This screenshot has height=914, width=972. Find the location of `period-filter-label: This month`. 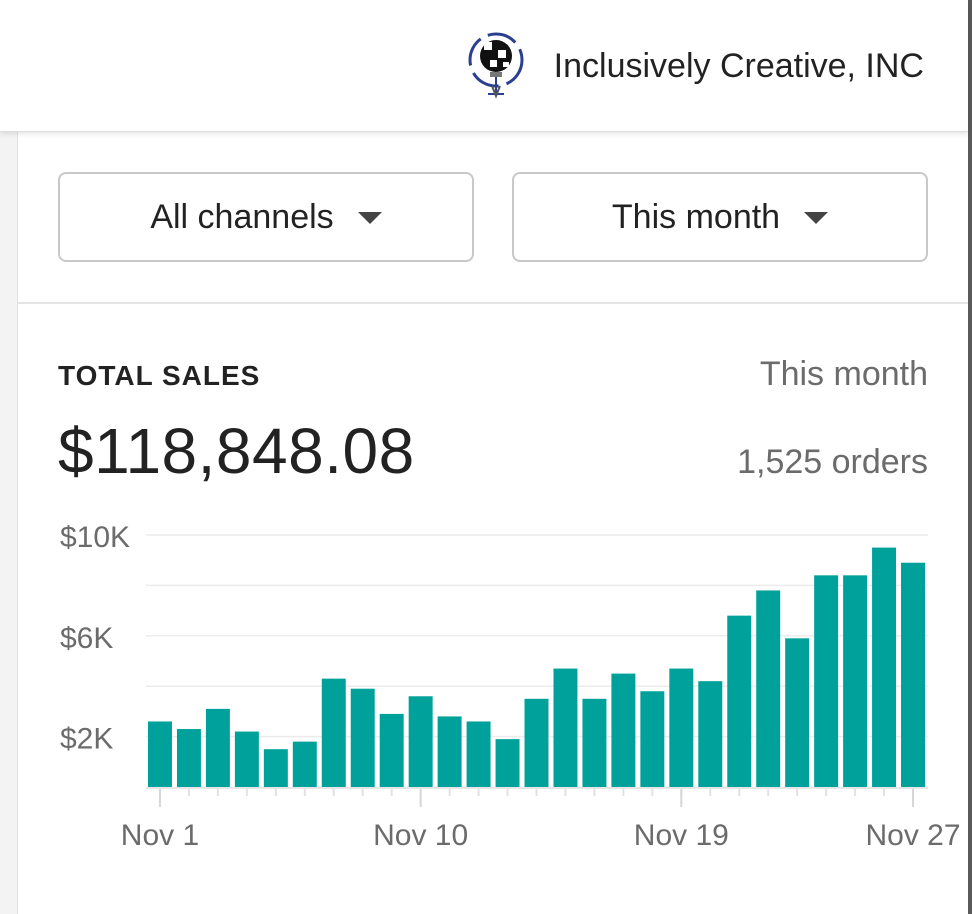

period-filter-label: This month is located at coordinates (696, 216).